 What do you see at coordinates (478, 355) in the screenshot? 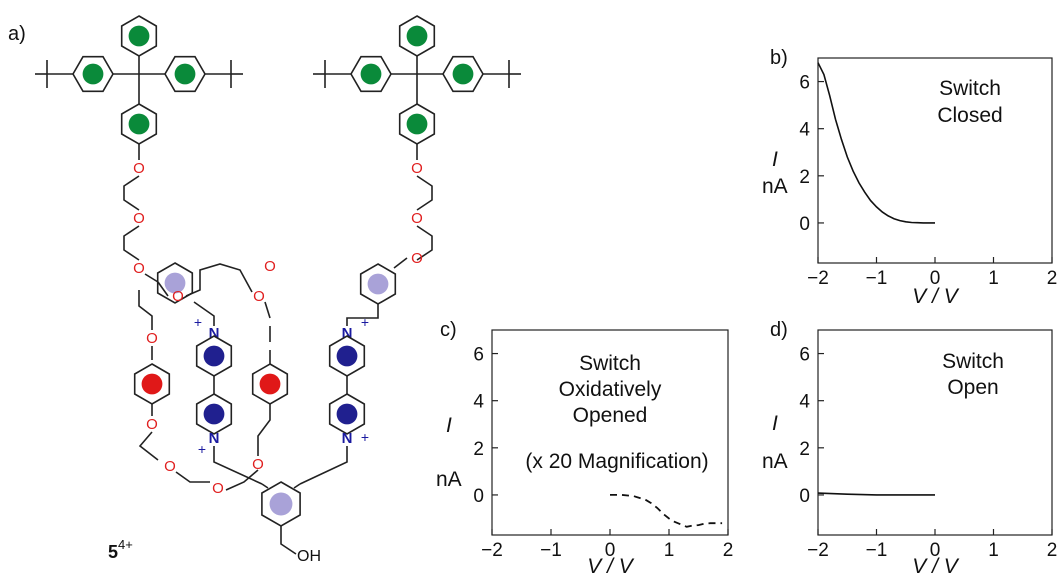
I see `y-tick-label-c: 6` at bounding box center [478, 355].